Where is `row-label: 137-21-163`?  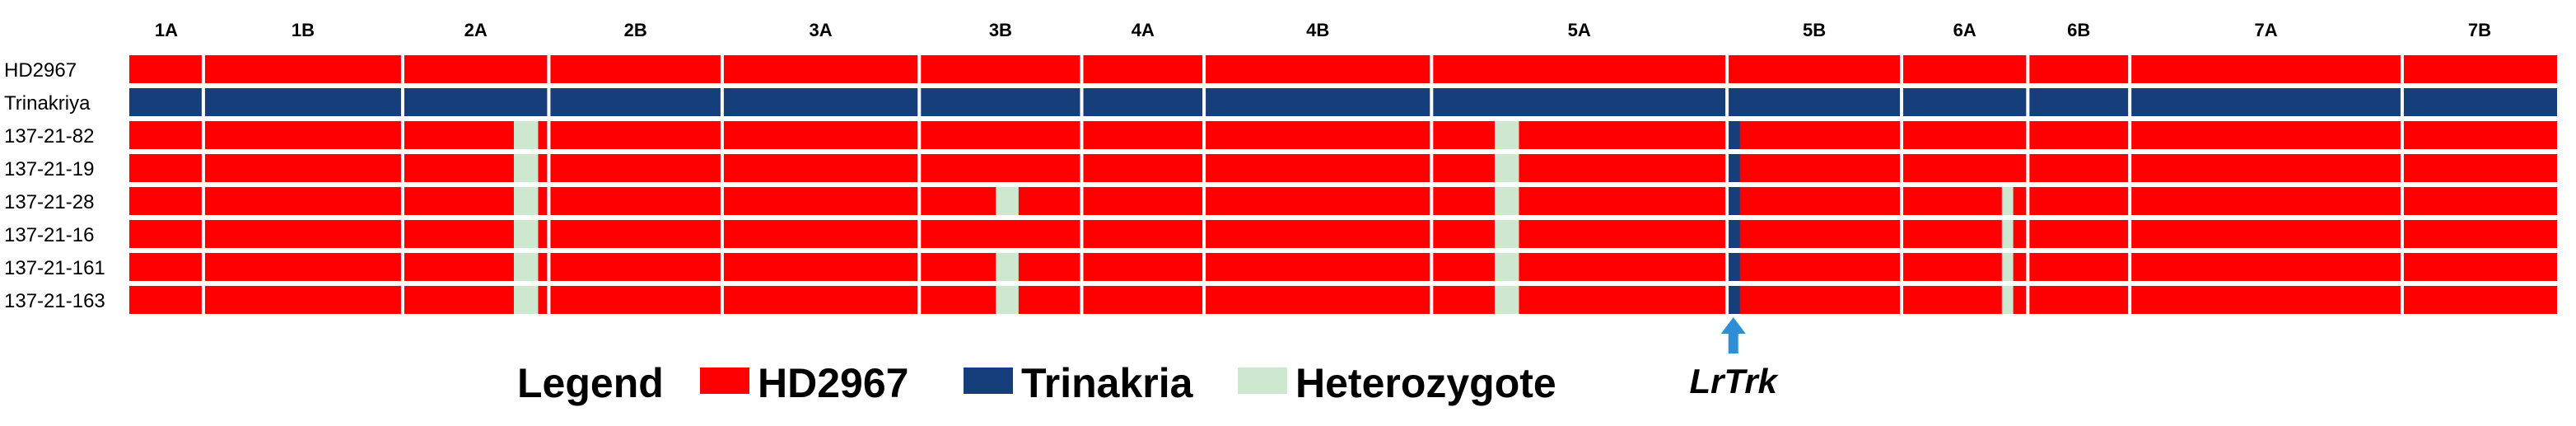 row-label: 137-21-163 is located at coordinates (54, 301).